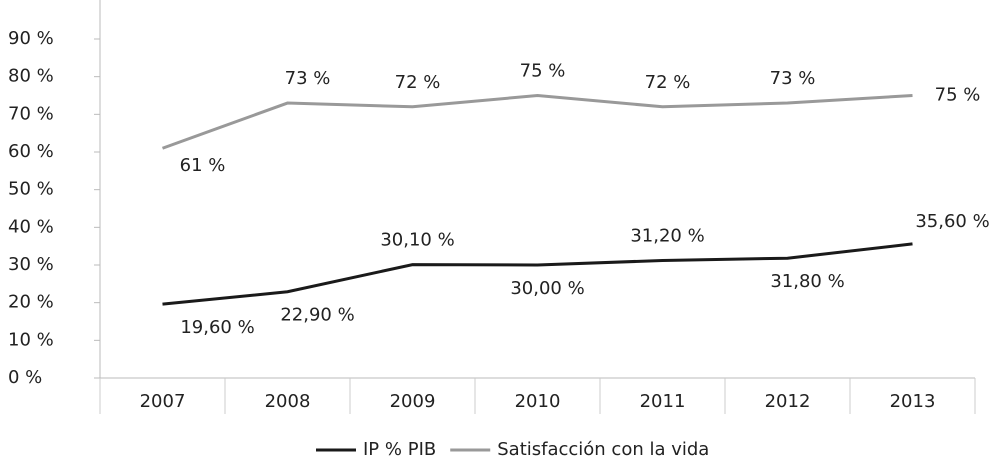 The image size is (996, 462). I want to click on y-tick-label: 50 %, so click(31, 189).